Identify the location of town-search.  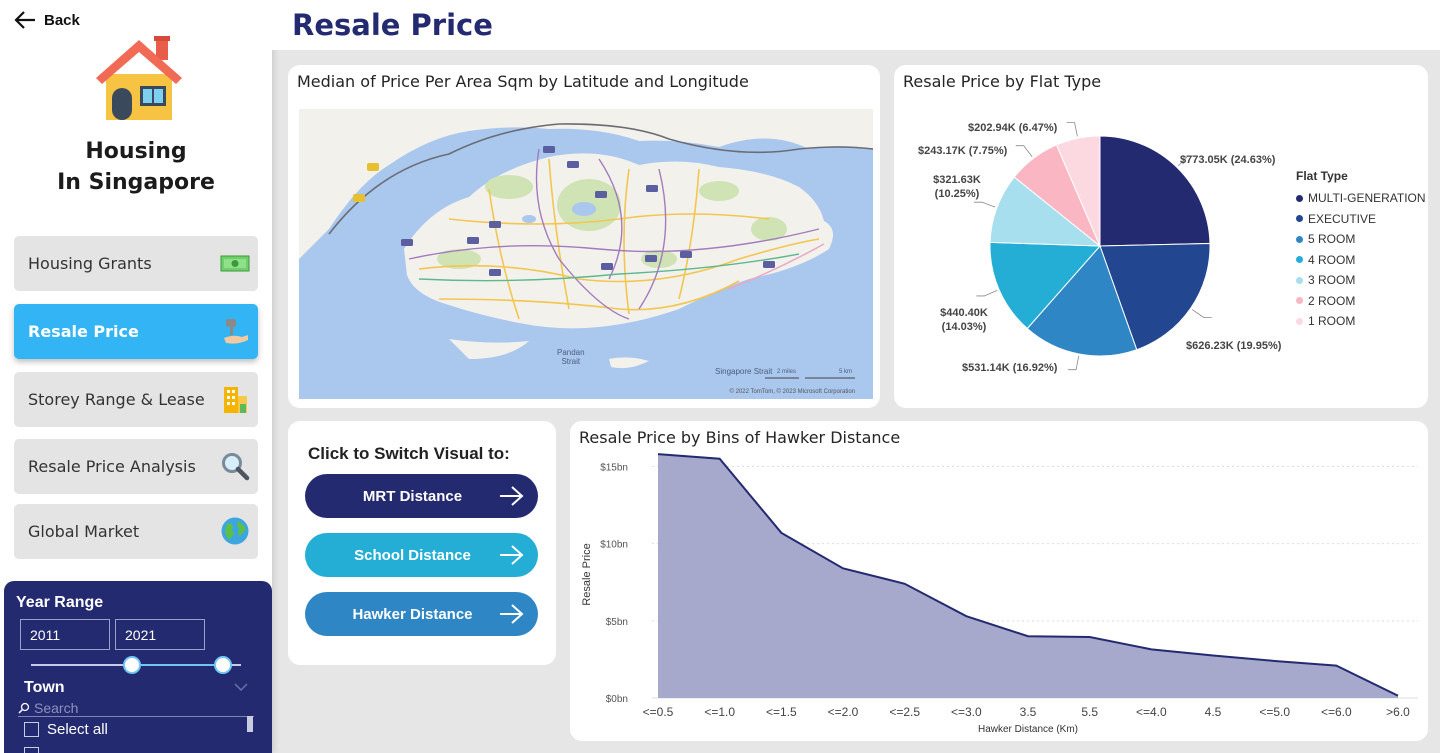
(136, 708).